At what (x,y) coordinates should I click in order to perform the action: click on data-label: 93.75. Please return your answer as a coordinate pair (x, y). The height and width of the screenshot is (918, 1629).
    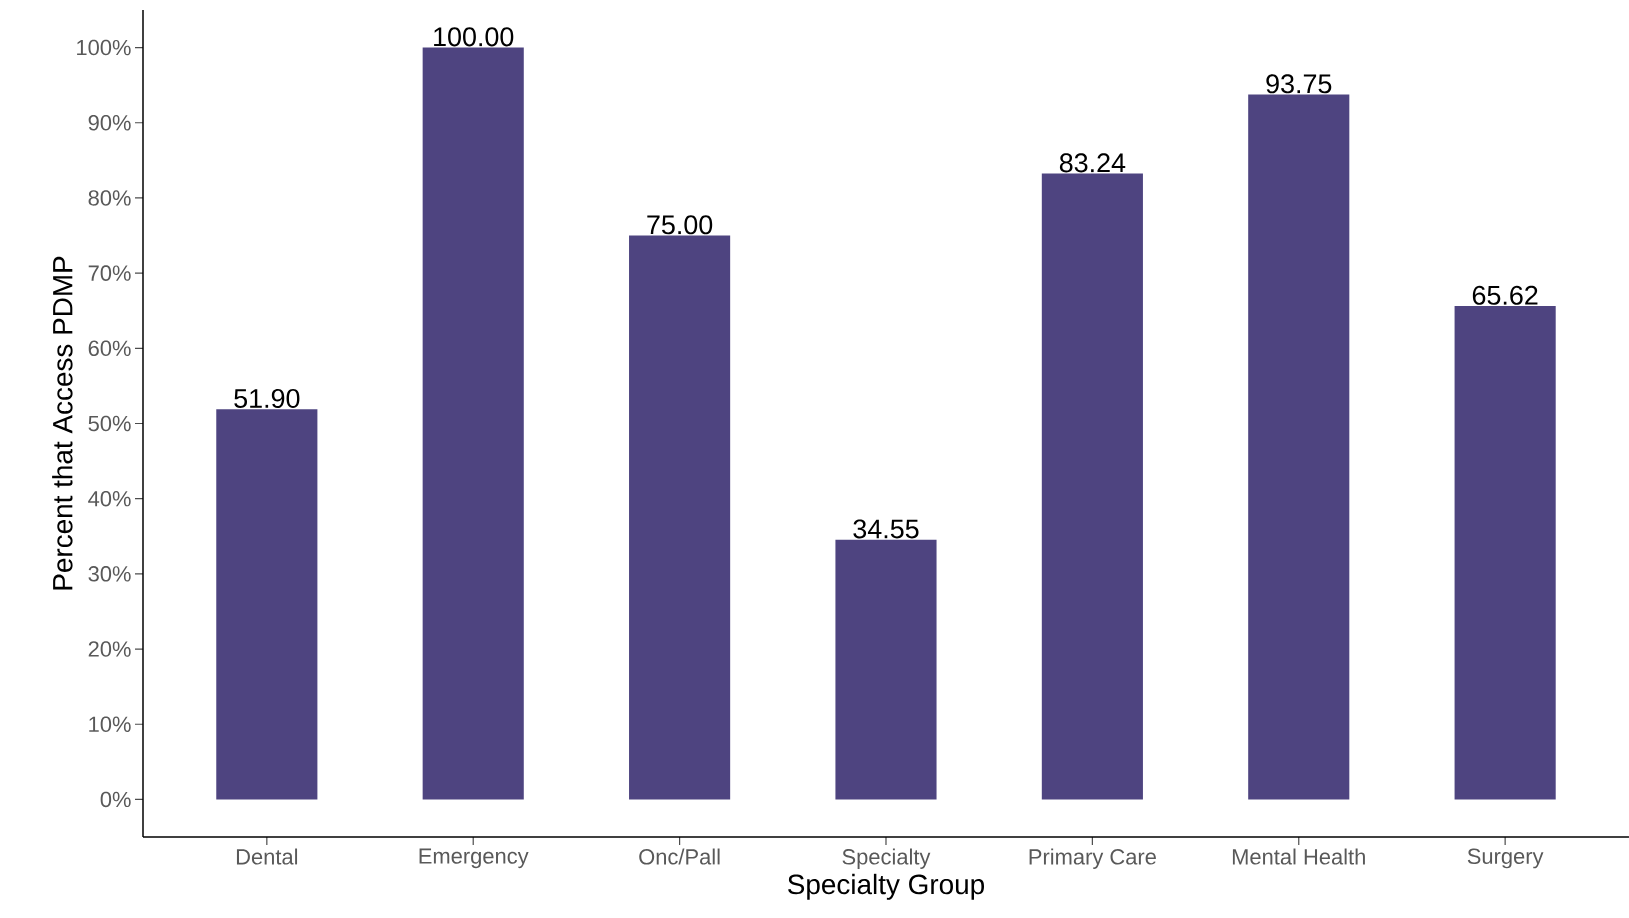
    Looking at the image, I should click on (1299, 84).